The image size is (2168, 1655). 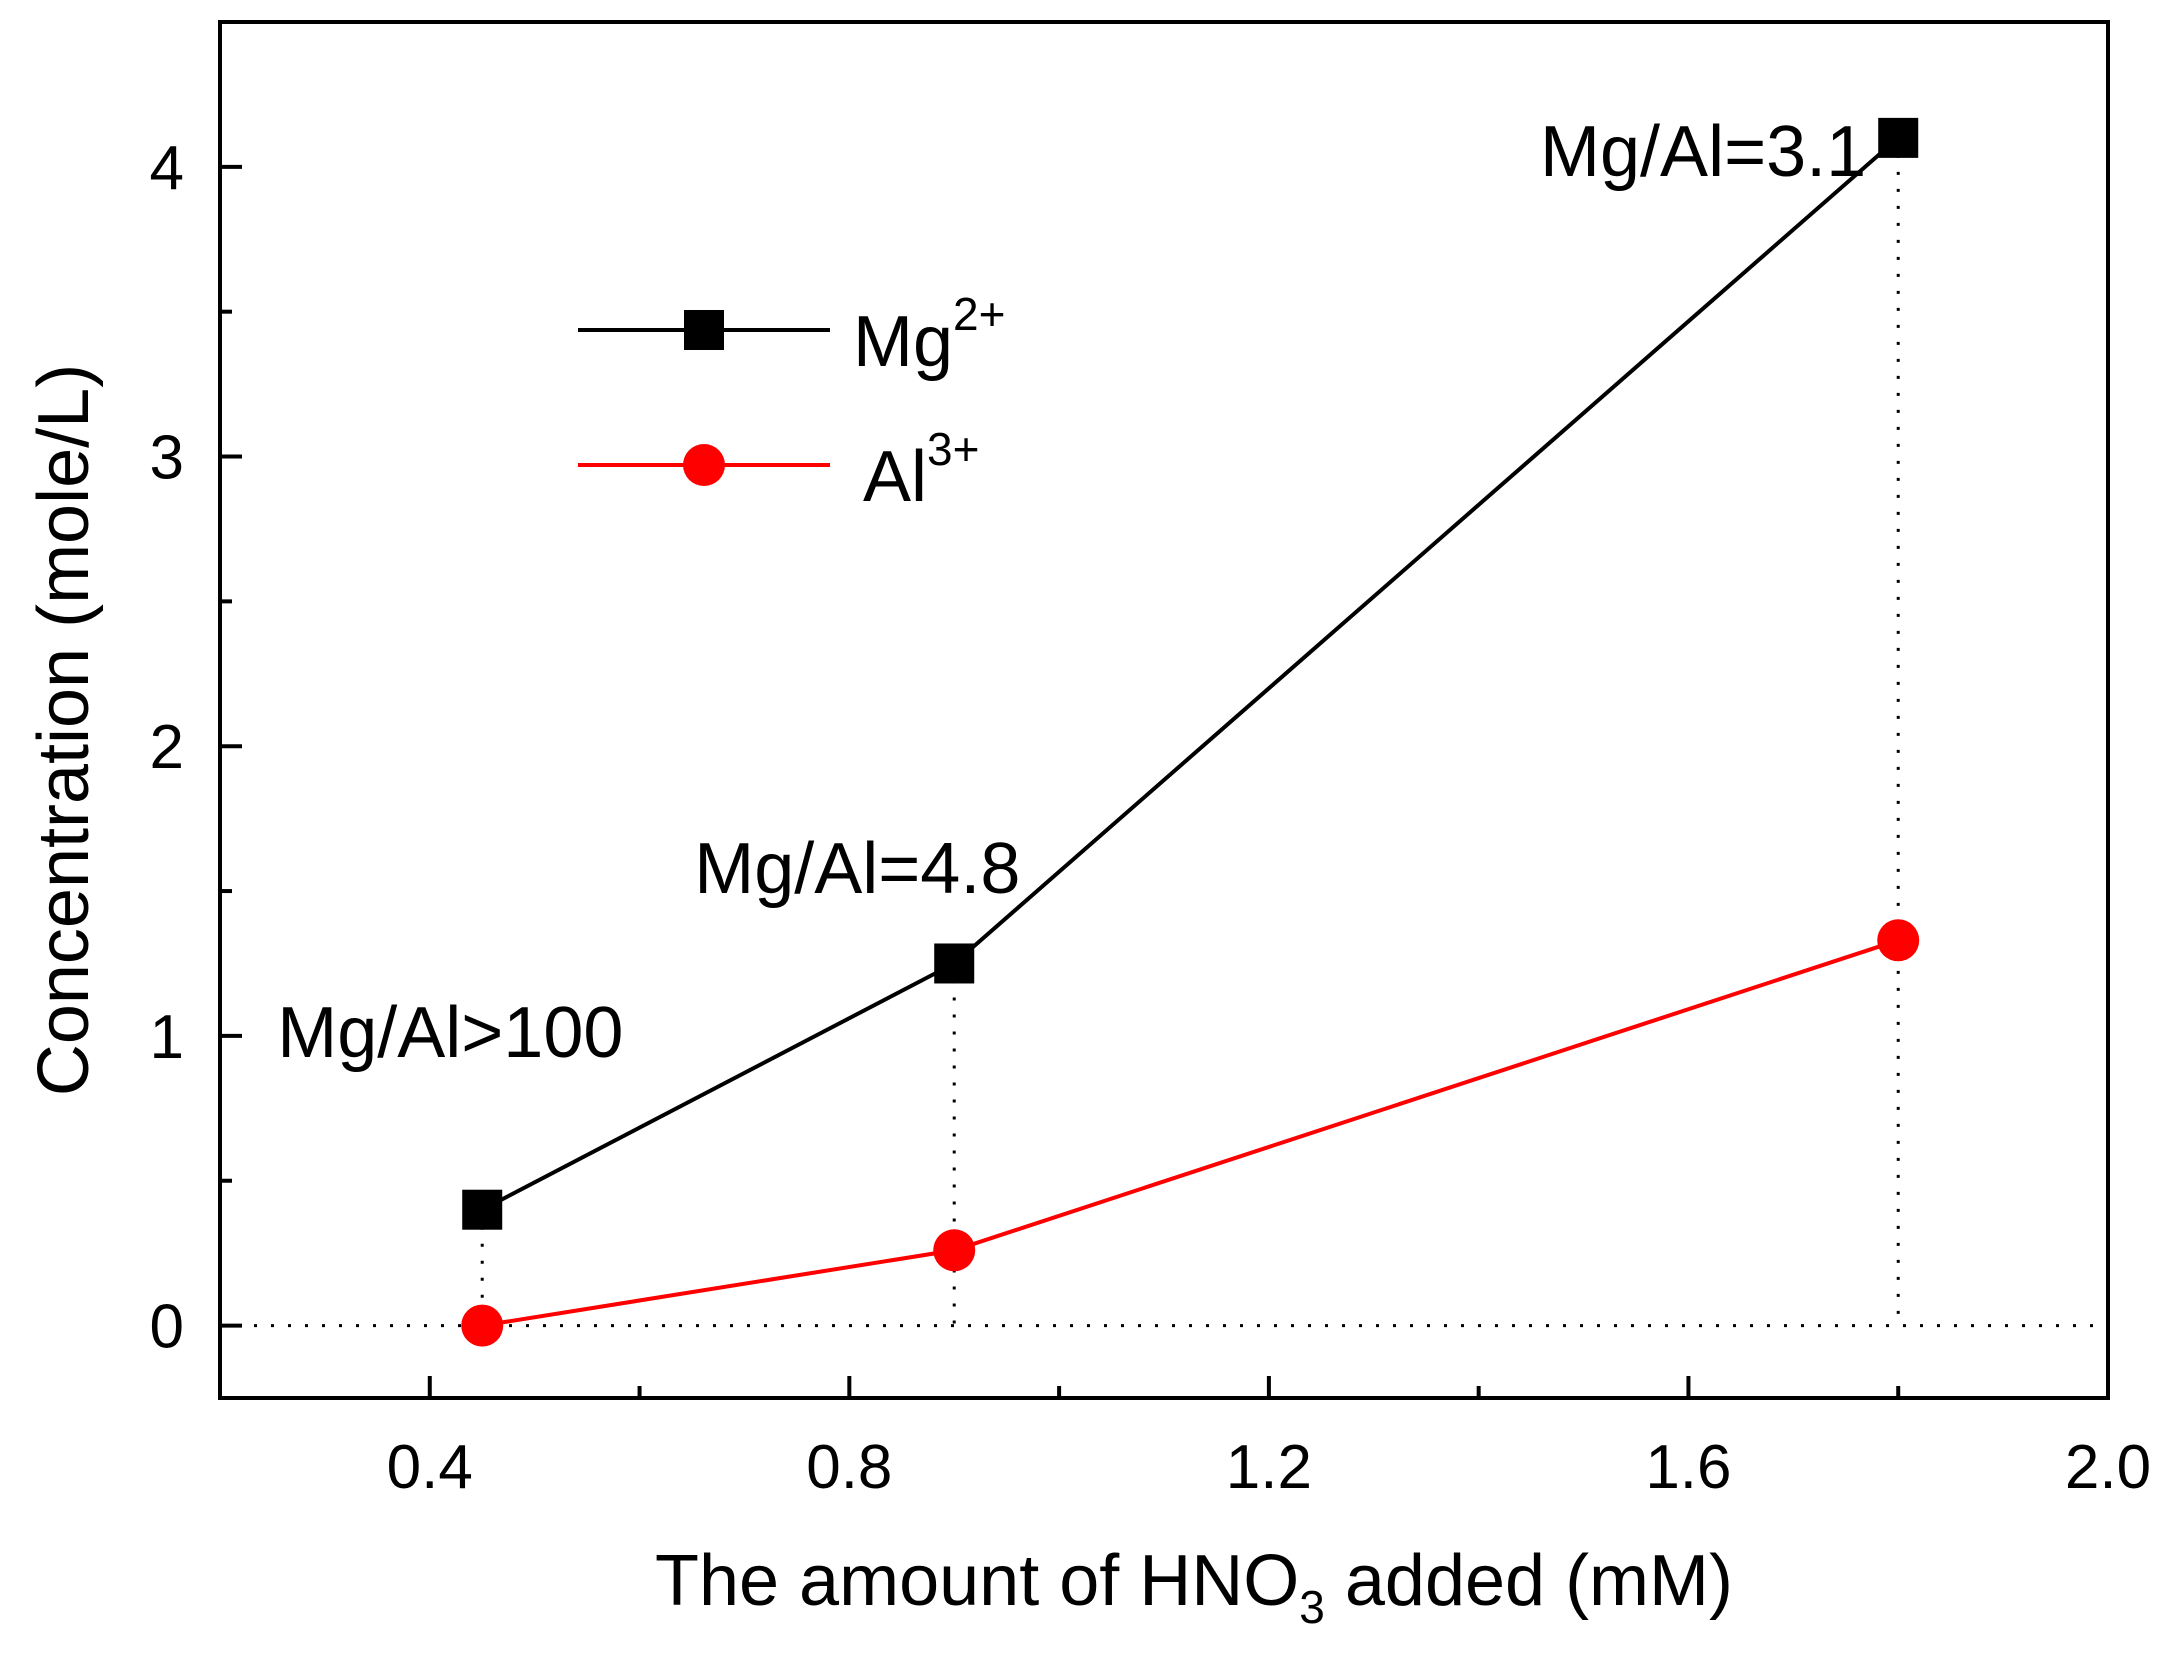 I want to click on y-axis-title: Concentration (mole/L), so click(x=64, y=730).